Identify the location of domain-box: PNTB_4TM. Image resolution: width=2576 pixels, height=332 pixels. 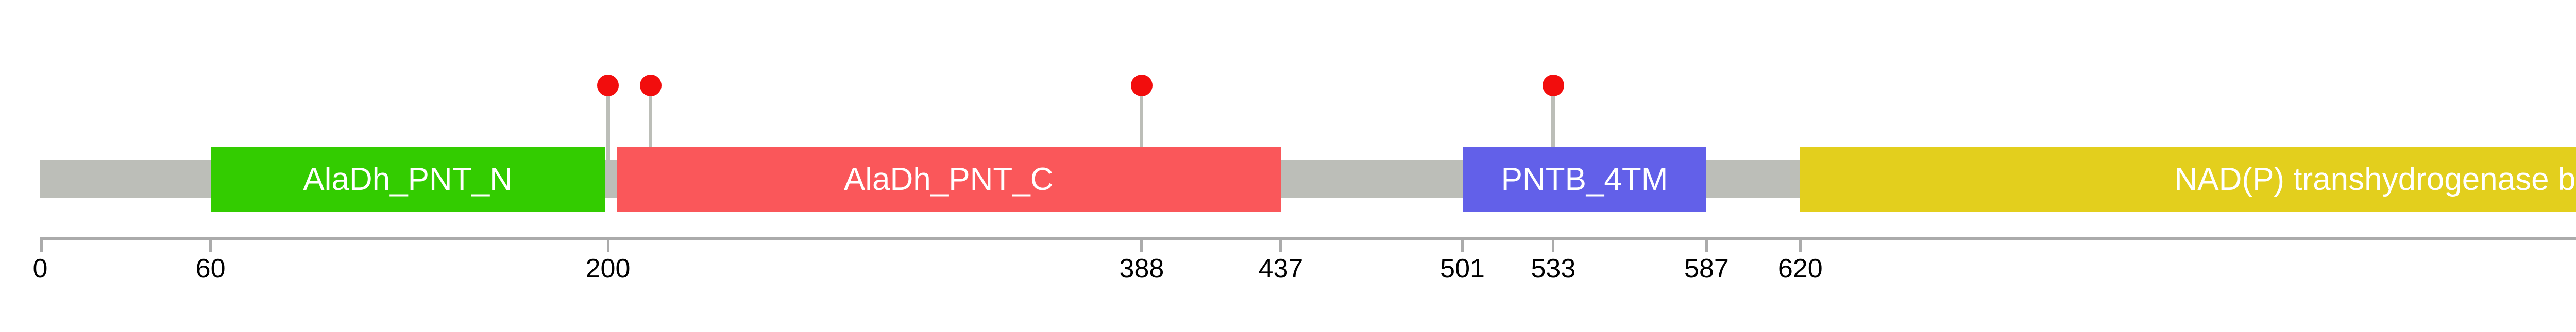
(1584, 179).